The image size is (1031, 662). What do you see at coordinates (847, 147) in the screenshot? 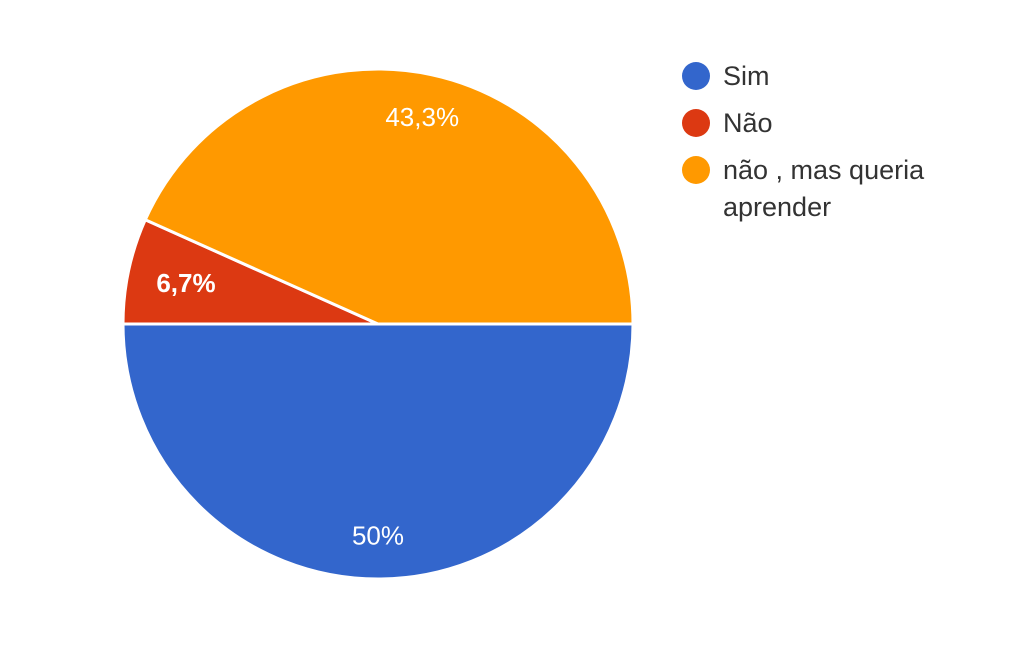
I see `legend: Sim Não não , mas queria aprender` at bounding box center [847, 147].